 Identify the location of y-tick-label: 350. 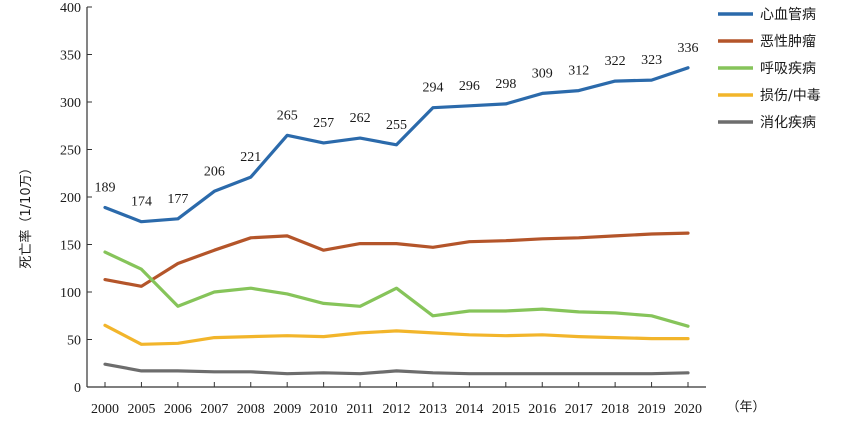
(70, 56).